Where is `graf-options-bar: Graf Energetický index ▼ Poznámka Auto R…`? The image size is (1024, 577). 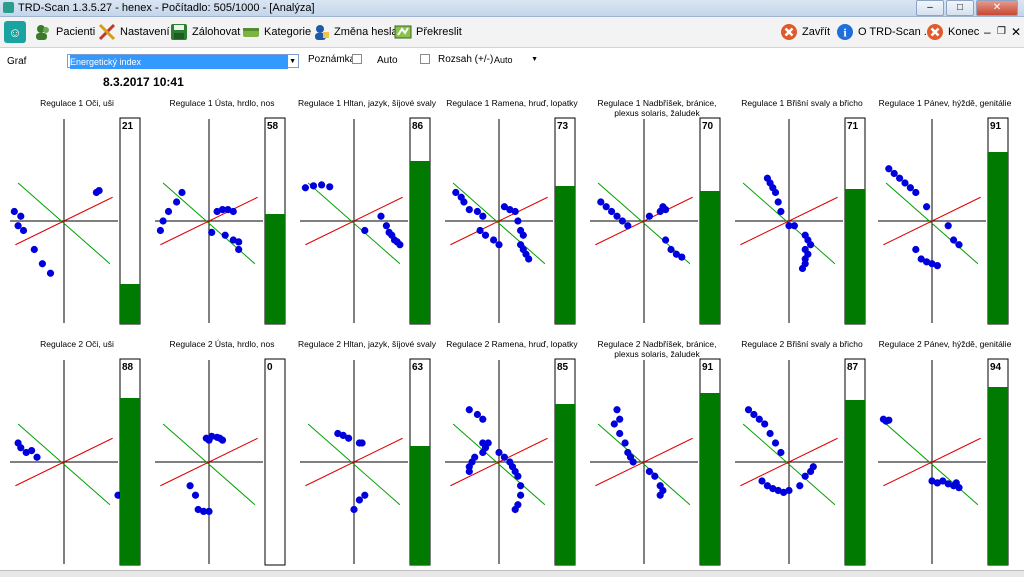 graf-options-bar: Graf Energetický index ▼ Poznámka Auto R… is located at coordinates (512, 60).